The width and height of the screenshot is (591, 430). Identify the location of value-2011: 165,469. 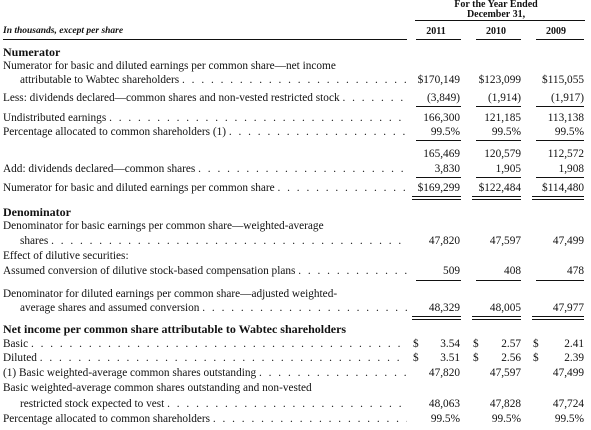
(441, 154).